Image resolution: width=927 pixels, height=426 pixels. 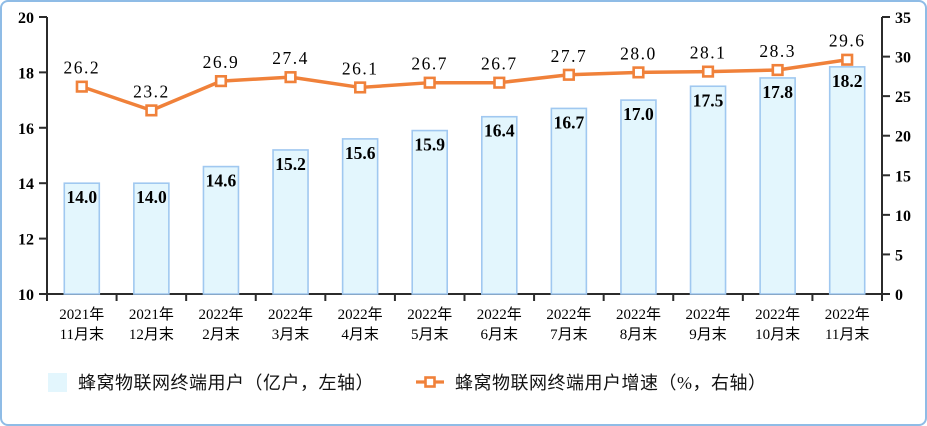 I want to click on bar-series-swatch-icon, so click(x=57, y=382).